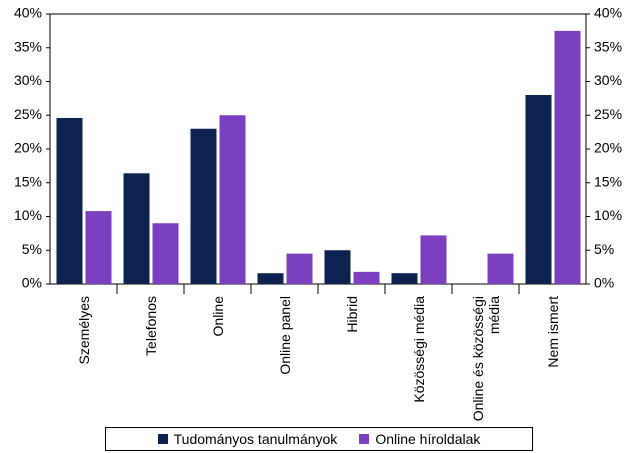 The image size is (636, 453). Describe the element at coordinates (608, 13) in the screenshot. I see `y2-tick-label: 40%` at that location.